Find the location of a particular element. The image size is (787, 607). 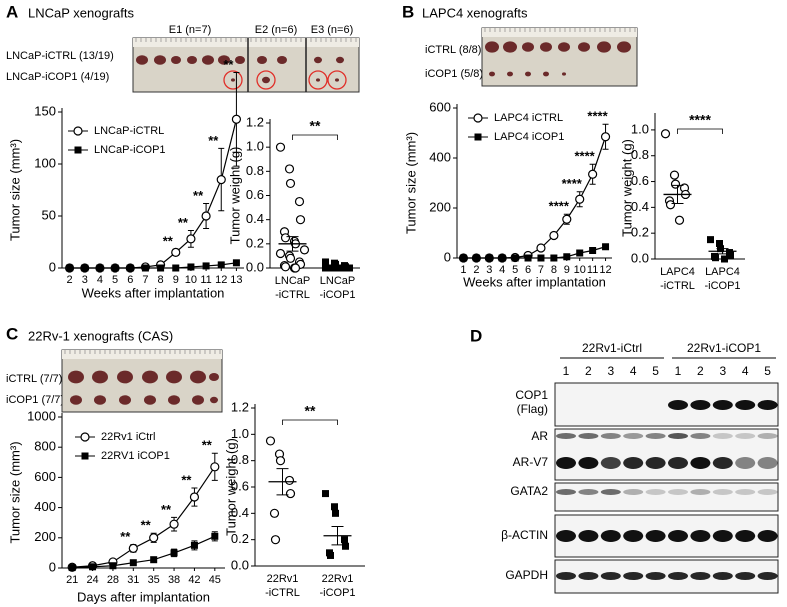

x-tick-label: 22Rv1 is located at coordinates (338, 579).